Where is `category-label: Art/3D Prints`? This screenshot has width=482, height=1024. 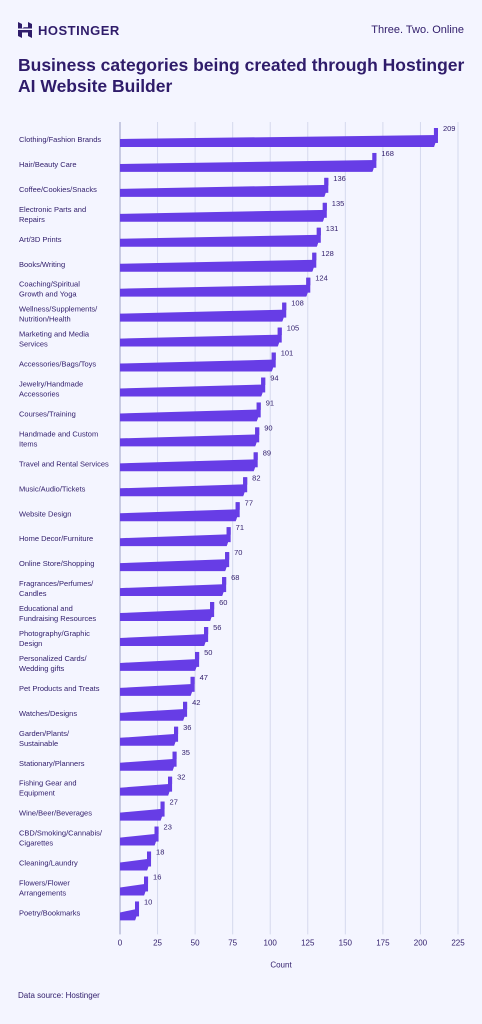 category-label: Art/3D Prints is located at coordinates (40, 239).